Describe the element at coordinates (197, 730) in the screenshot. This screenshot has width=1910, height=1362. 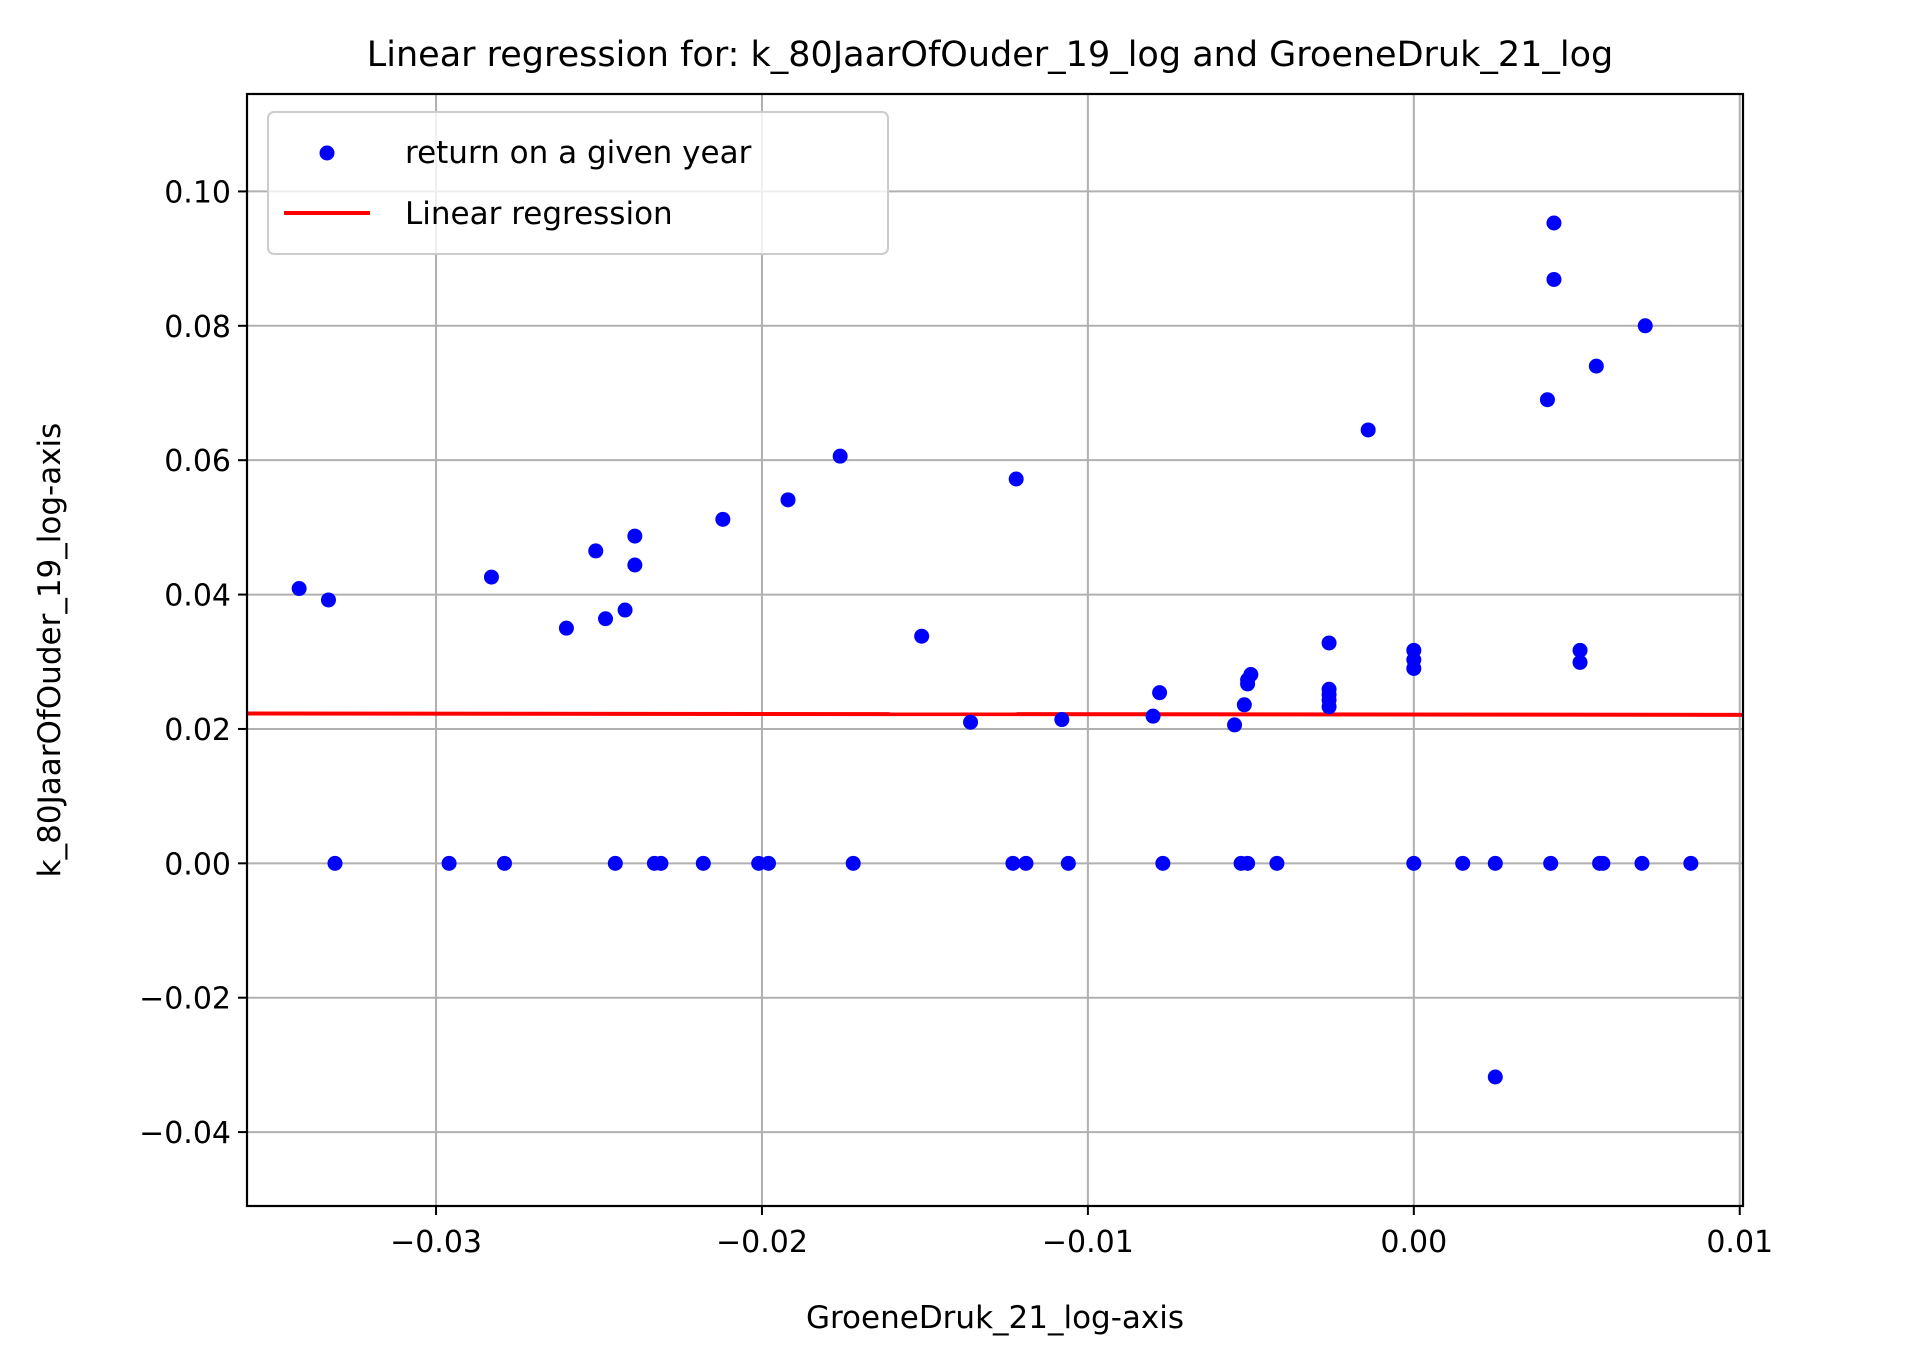
I see `y-tick-label: 0.02` at that location.